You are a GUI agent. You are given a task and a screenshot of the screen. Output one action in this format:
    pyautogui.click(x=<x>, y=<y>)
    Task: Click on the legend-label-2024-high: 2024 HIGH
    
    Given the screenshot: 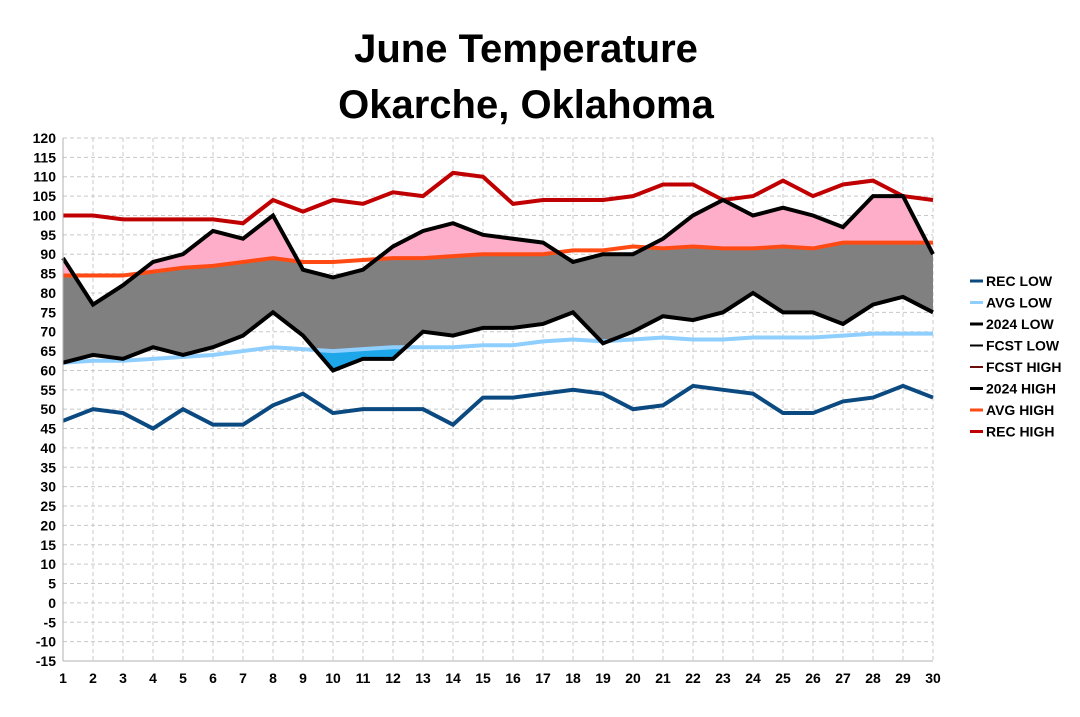 What is the action you would take?
    pyautogui.click(x=1021, y=389)
    